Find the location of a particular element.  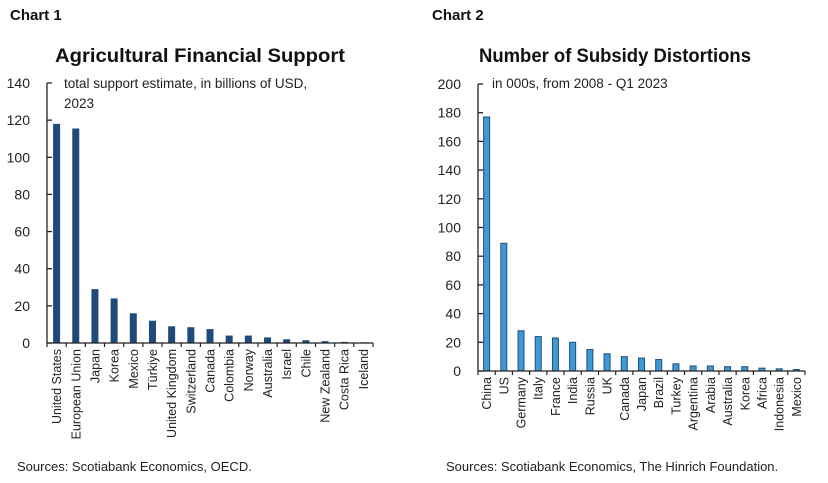

chart-source: Sources: Scotiabank Economics, OECD. is located at coordinates (134, 466).